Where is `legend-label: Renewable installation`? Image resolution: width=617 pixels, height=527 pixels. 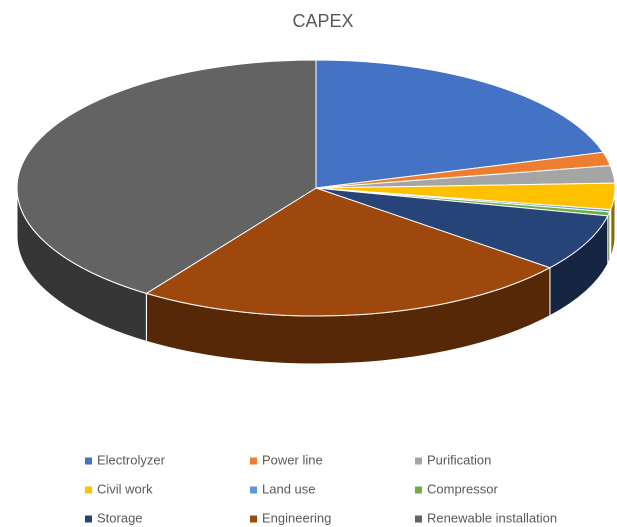 legend-label: Renewable installation is located at coordinates (492, 517).